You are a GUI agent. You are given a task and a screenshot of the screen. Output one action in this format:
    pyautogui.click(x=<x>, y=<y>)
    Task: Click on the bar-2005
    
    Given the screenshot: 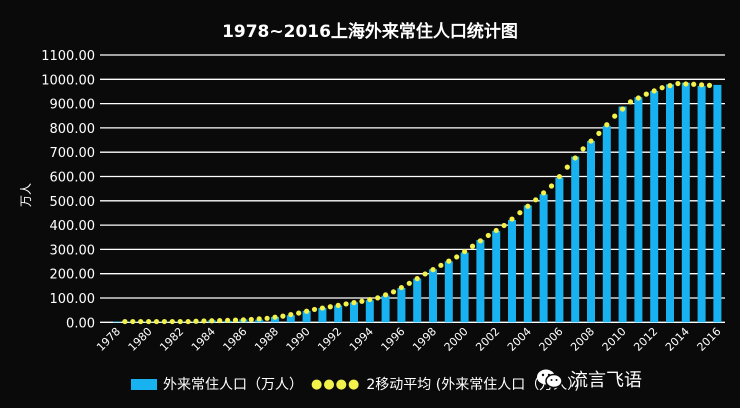 What is the action you would take?
    pyautogui.click(x=543, y=258)
    